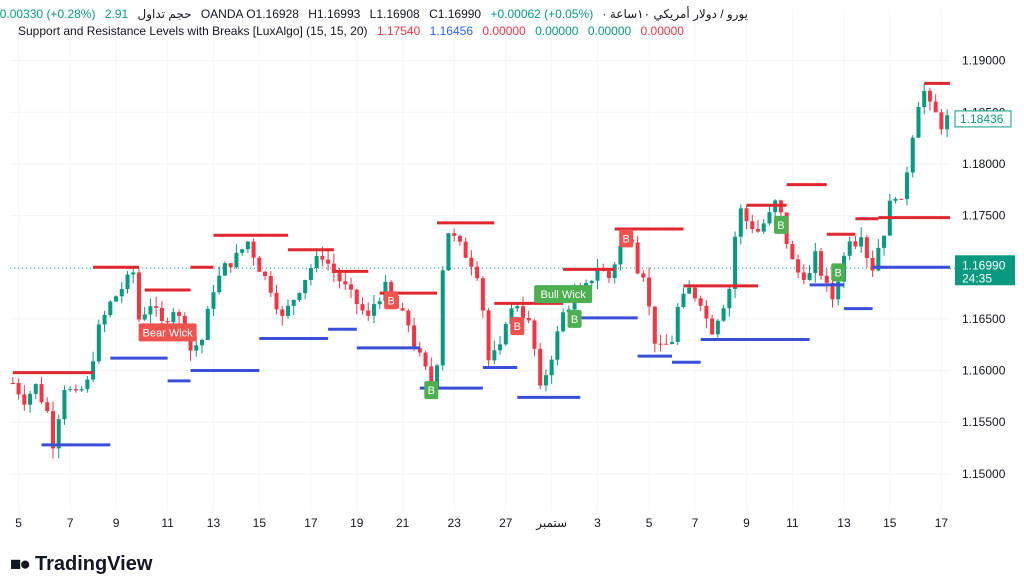 The image size is (1024, 576). I want to click on x-tick-label: 5, so click(18, 523).